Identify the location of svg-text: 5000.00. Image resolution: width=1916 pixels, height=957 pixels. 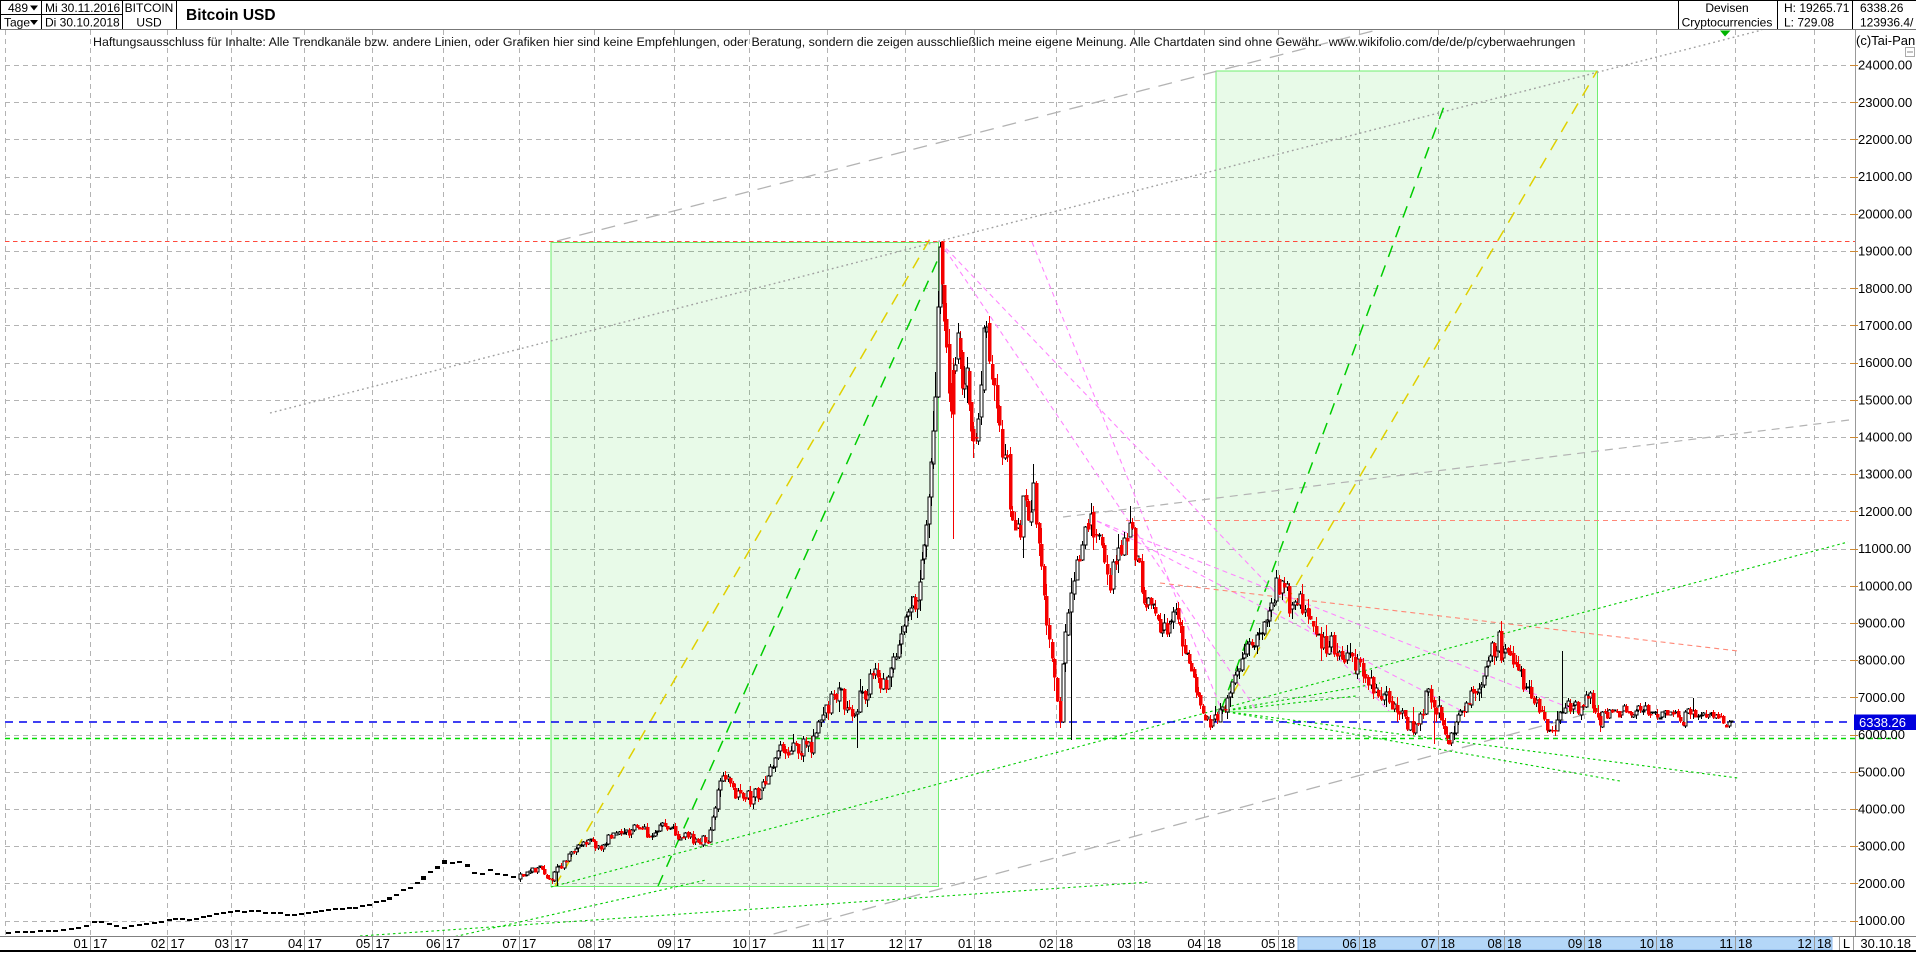
(1881, 771).